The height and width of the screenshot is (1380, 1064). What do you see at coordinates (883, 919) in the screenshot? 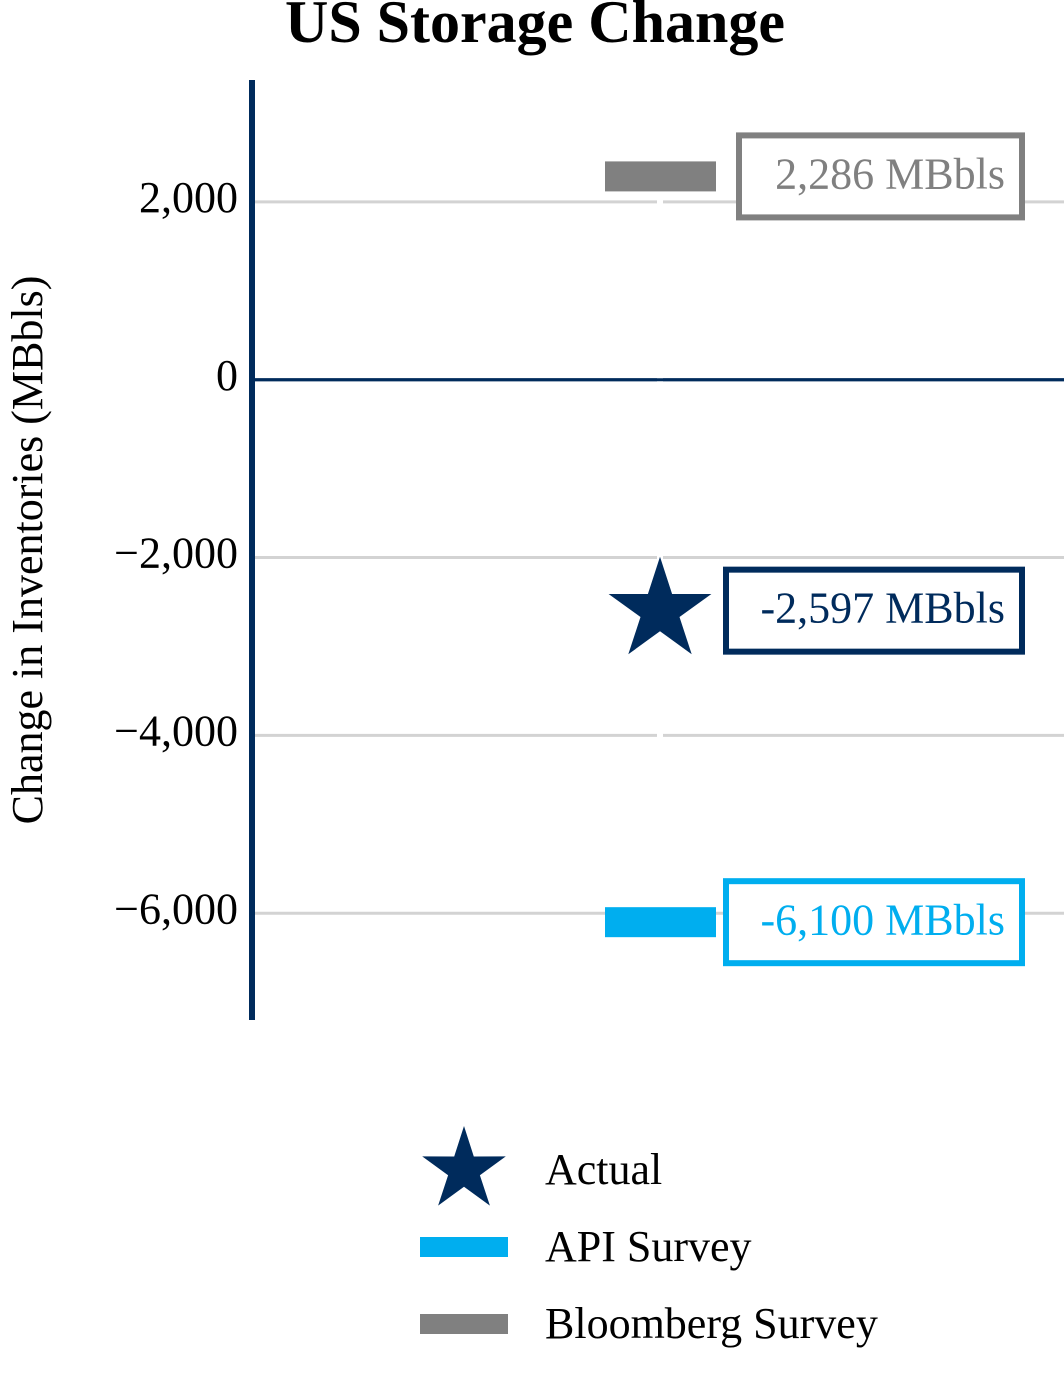
I see `value-label: -6,100 MBbls` at bounding box center [883, 919].